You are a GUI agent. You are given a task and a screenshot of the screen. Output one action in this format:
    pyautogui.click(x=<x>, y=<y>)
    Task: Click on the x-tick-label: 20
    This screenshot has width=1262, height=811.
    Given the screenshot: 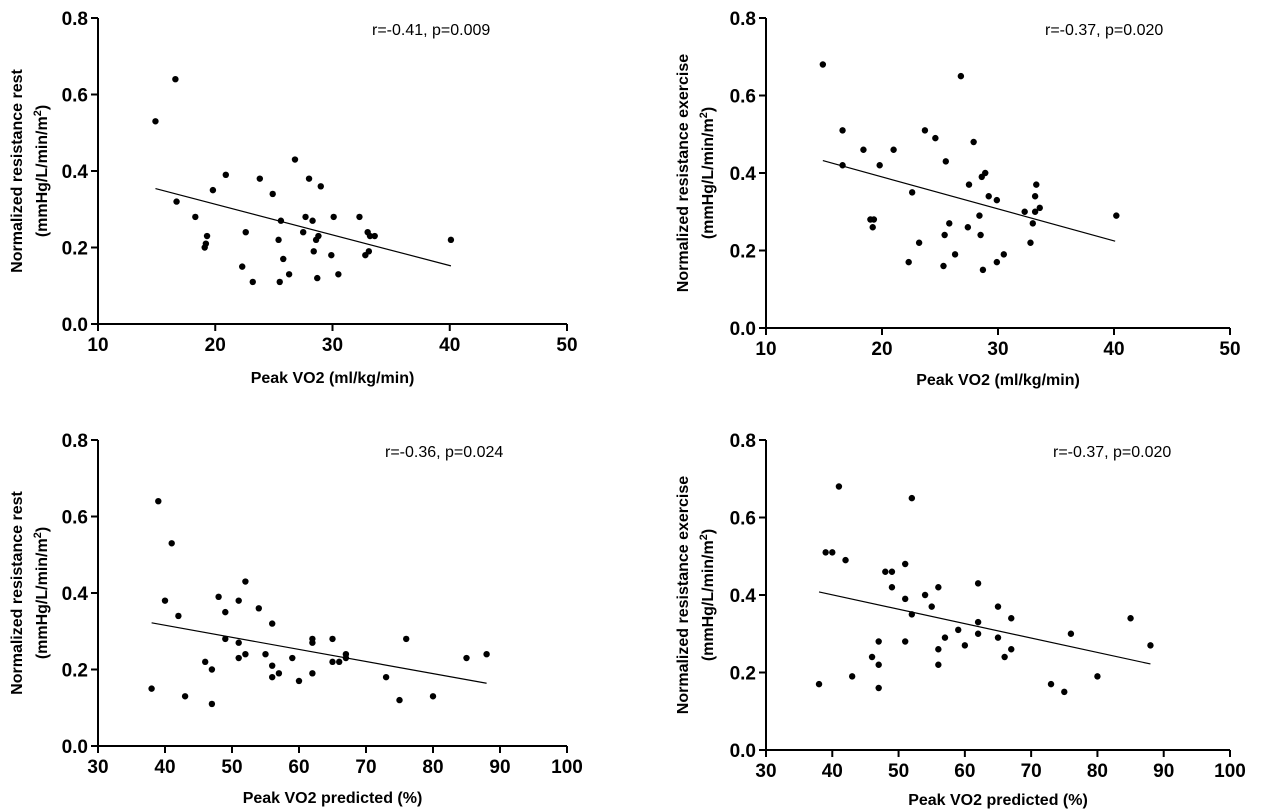 What is the action you would take?
    pyautogui.click(x=215, y=345)
    